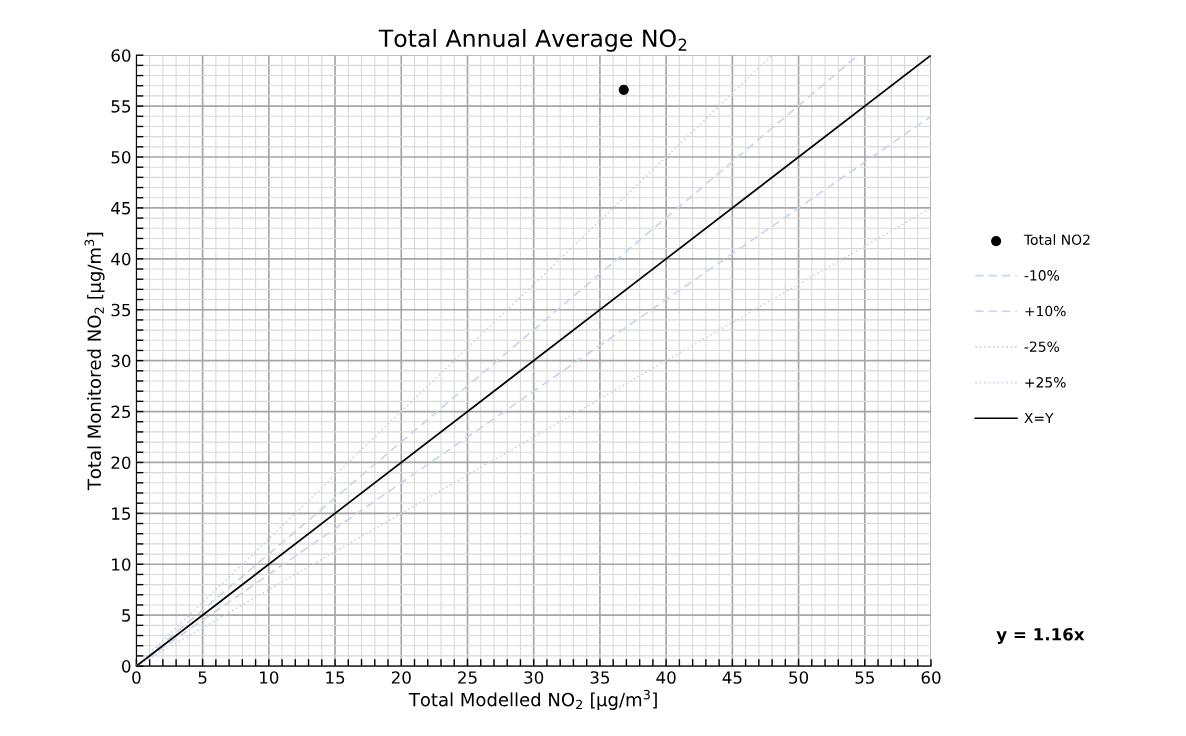  I want to click on x-tick-label: 15, so click(335, 677).